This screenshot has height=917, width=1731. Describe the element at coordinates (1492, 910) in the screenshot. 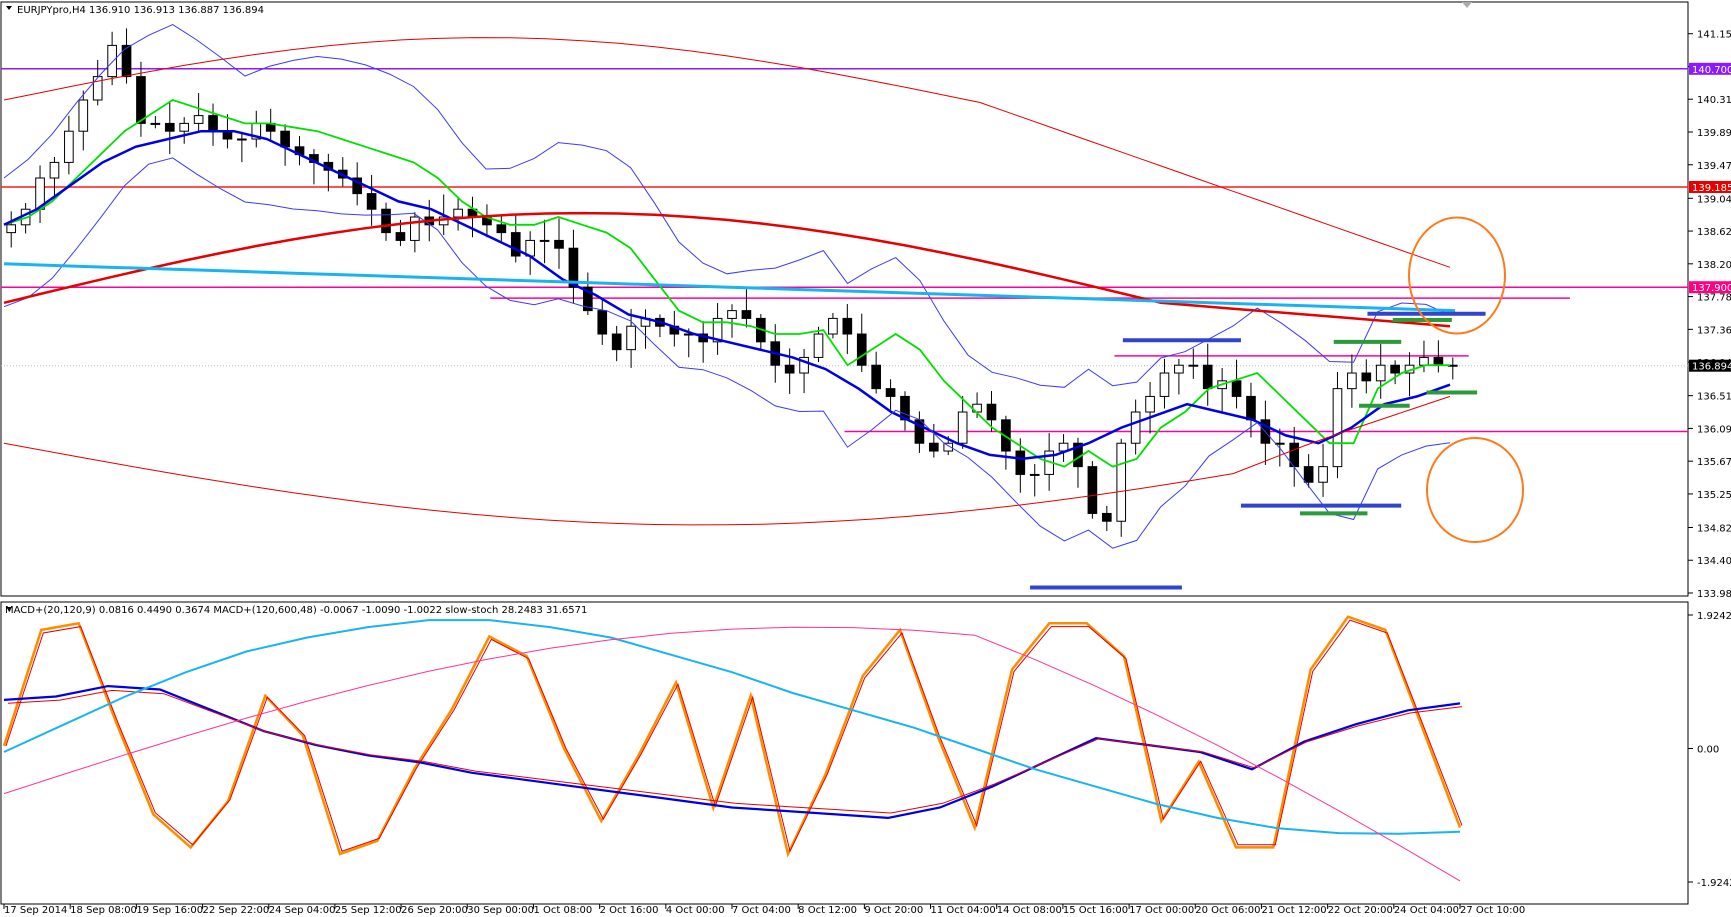

I see `x-tick-label: 27 Oct 10:00` at that location.